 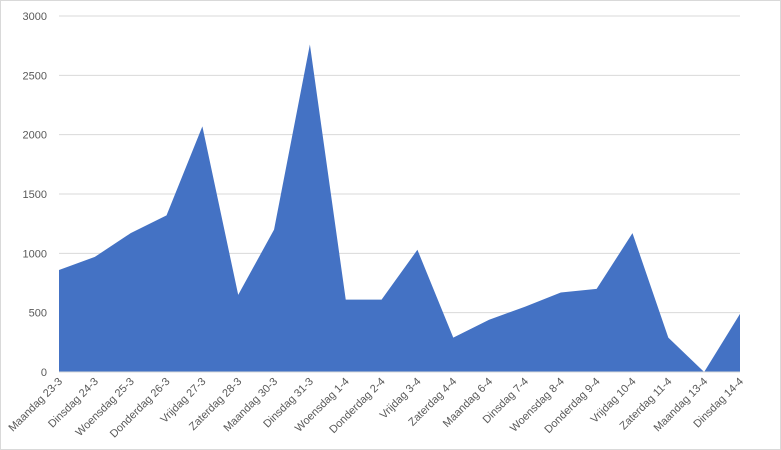 What do you see at coordinates (35, 17) in the screenshot?
I see `y-tick-label: 3000` at bounding box center [35, 17].